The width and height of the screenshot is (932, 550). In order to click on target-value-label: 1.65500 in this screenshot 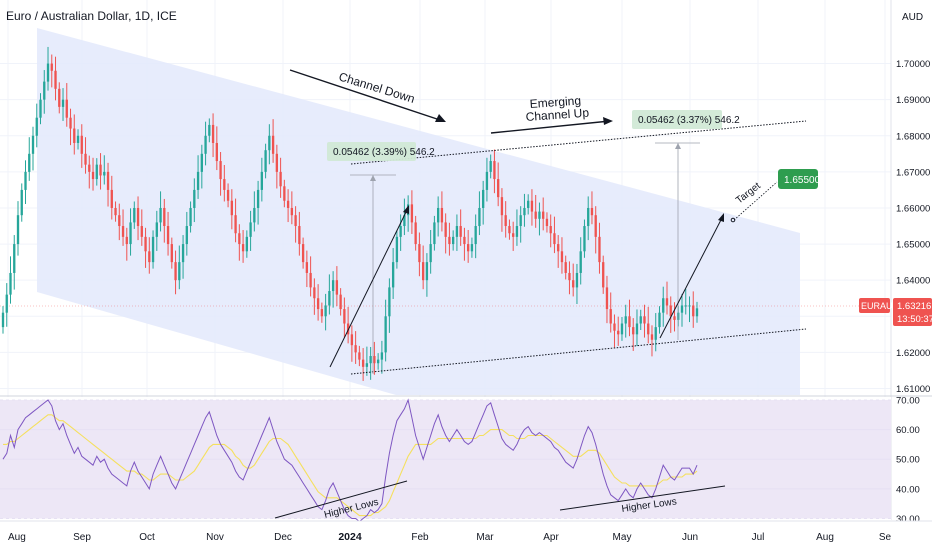, I will do `click(802, 180)`.